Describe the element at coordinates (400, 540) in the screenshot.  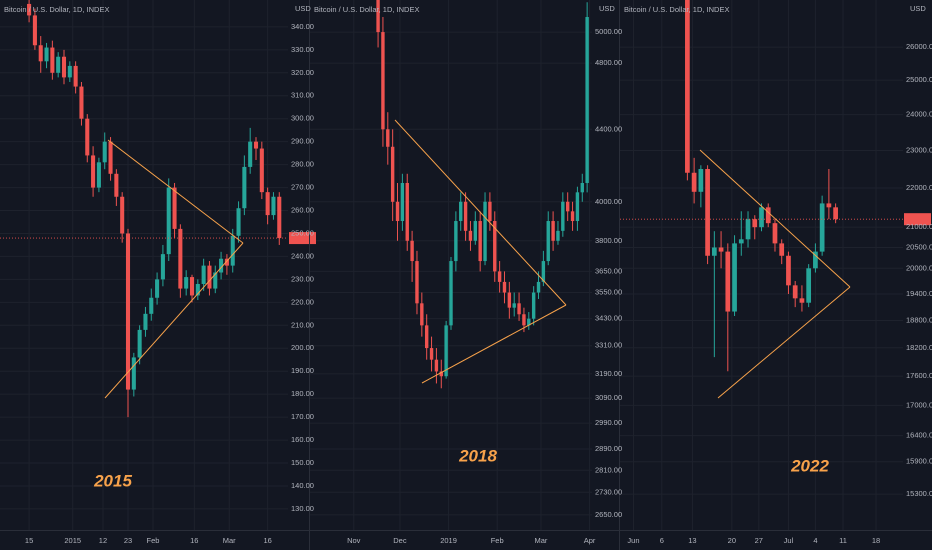
I see `x-tick-label: Dec` at that location.